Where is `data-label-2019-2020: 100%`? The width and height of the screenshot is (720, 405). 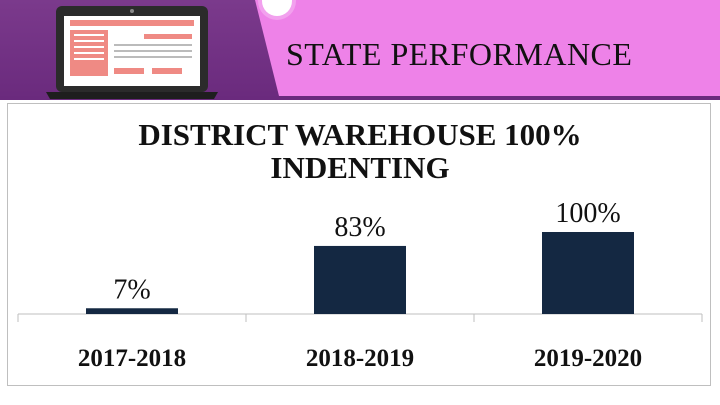 data-label-2019-2020: 100% is located at coordinates (587, 213).